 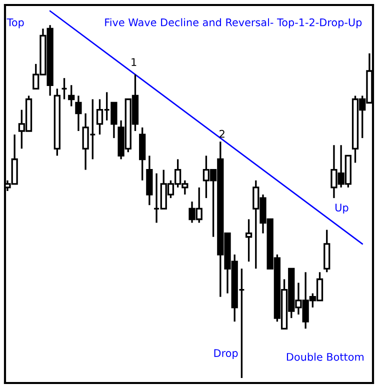 I want to click on annotation: 2, so click(x=222, y=134).